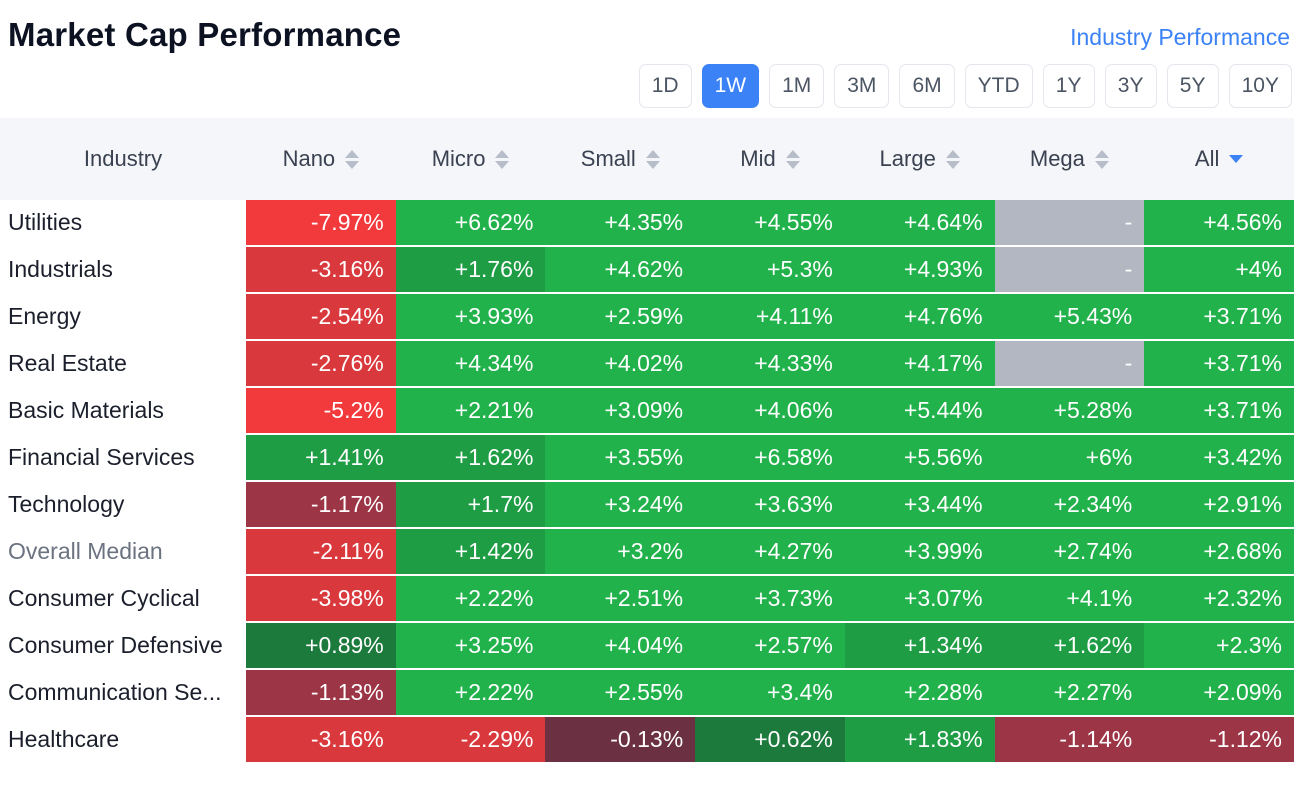  What do you see at coordinates (770, 317) in the screenshot?
I see `performance-cell-mid: +4.11%` at bounding box center [770, 317].